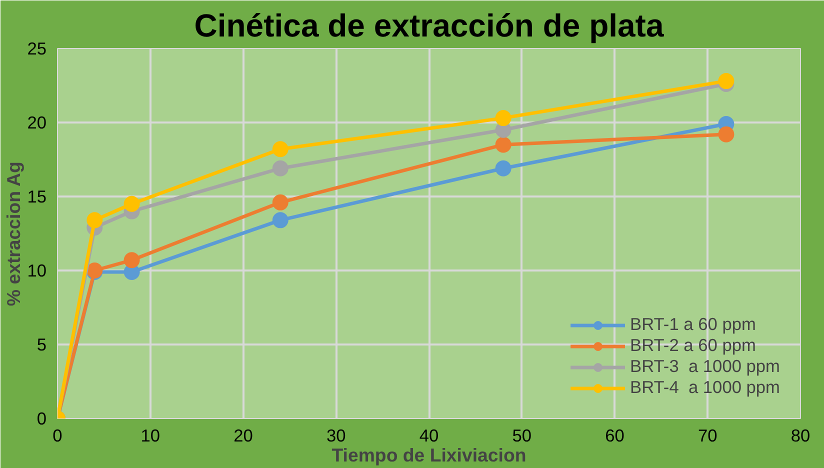 The height and width of the screenshot is (468, 824). I want to click on x-tick-label: 10, so click(150, 436).